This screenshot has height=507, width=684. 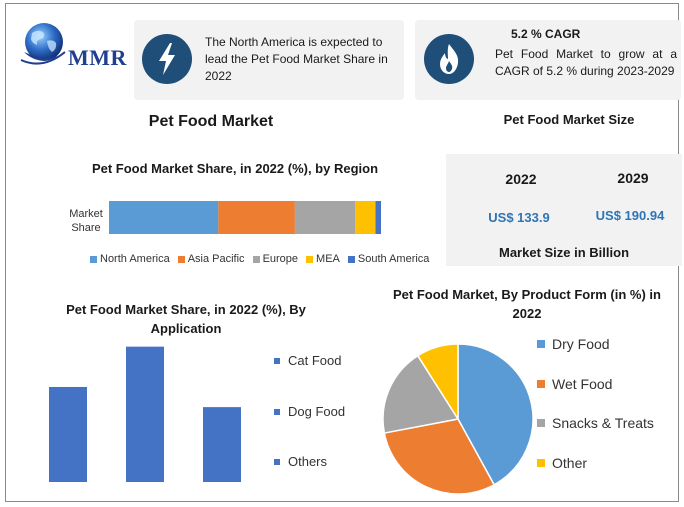 What do you see at coordinates (570, 463) in the screenshot?
I see `legend-label: Other` at bounding box center [570, 463].